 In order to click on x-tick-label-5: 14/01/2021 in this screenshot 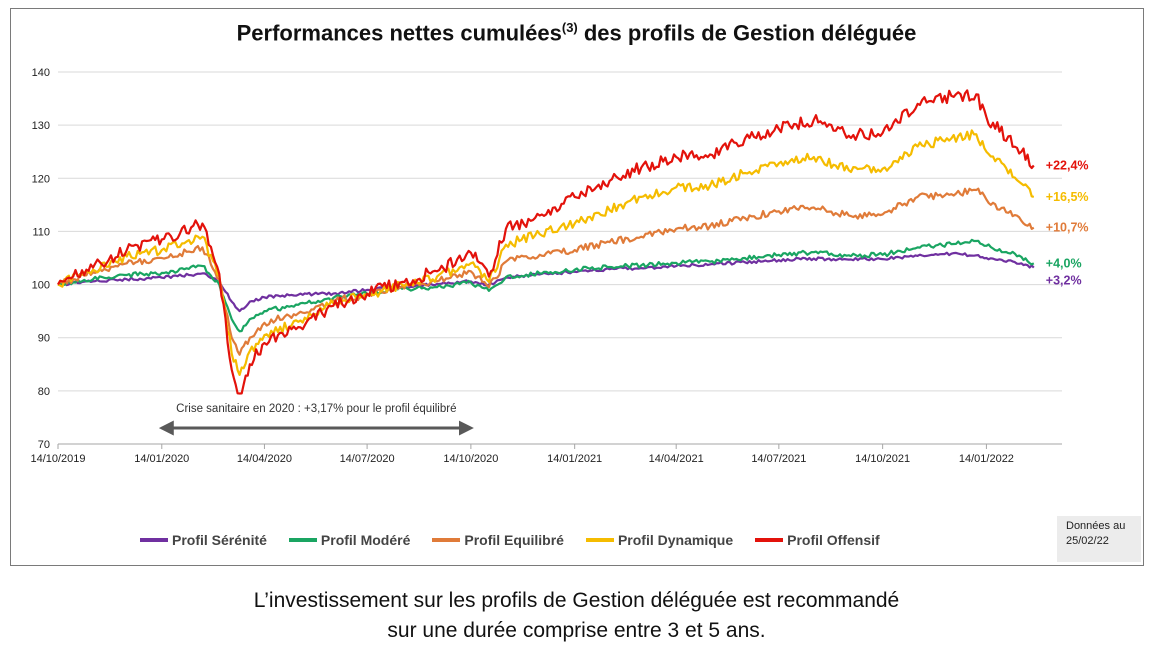, I will do `click(574, 459)`.